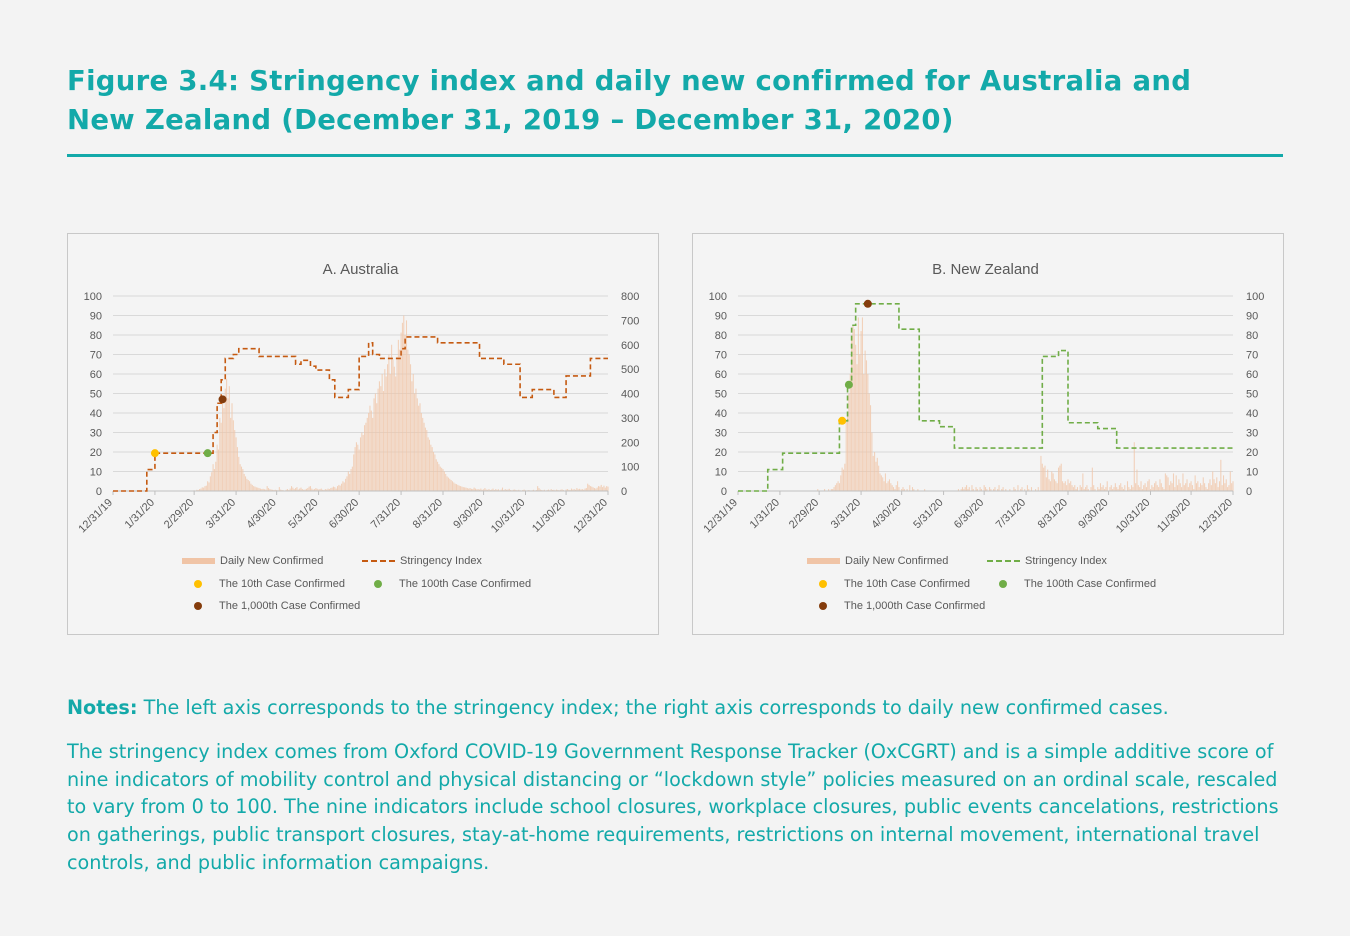 This screenshot has width=1350, height=936. I want to click on right-axis-tick-label: 90, so click(1252, 317).